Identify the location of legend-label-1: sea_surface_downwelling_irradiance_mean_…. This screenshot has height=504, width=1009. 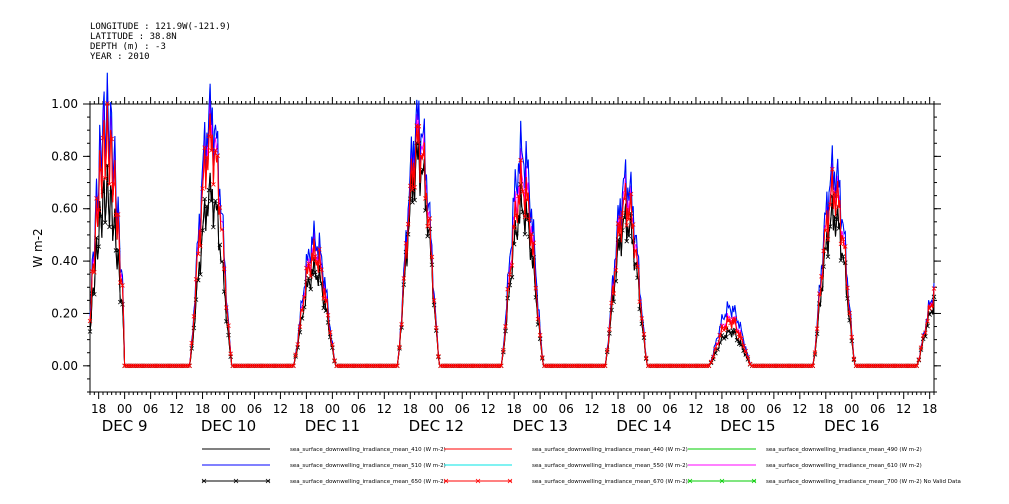
(610, 450).